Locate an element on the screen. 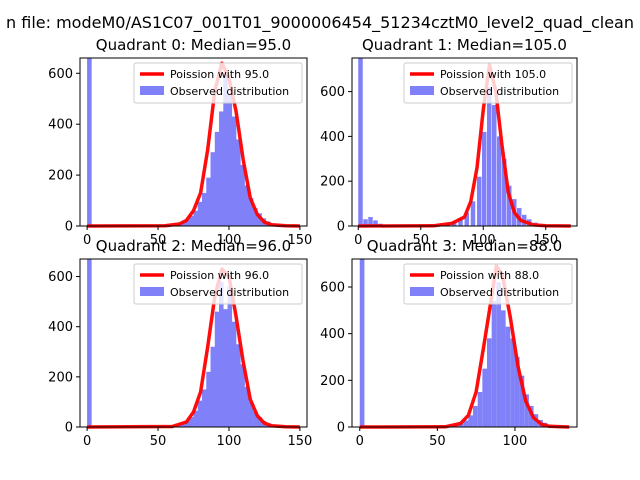  subplot-title: Quadrant 3: Median=88.0 is located at coordinates (464, 246).